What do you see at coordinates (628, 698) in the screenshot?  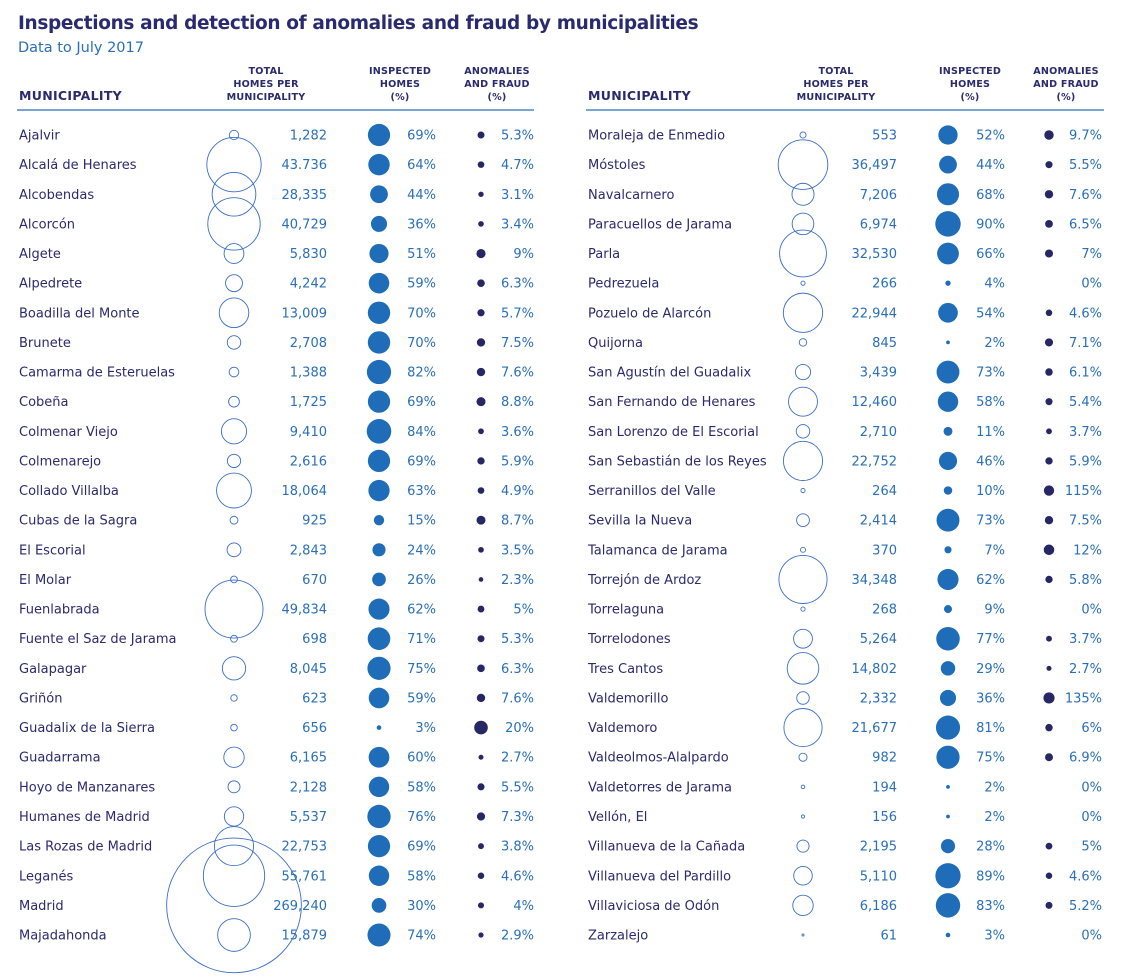 I see `municipality-name: Valdemorillo` at bounding box center [628, 698].